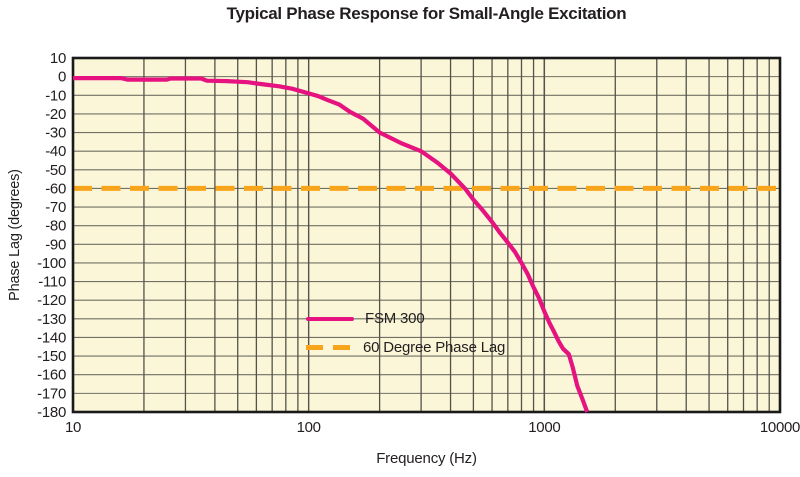  I want to click on y-tick-label: 0, so click(62, 77).